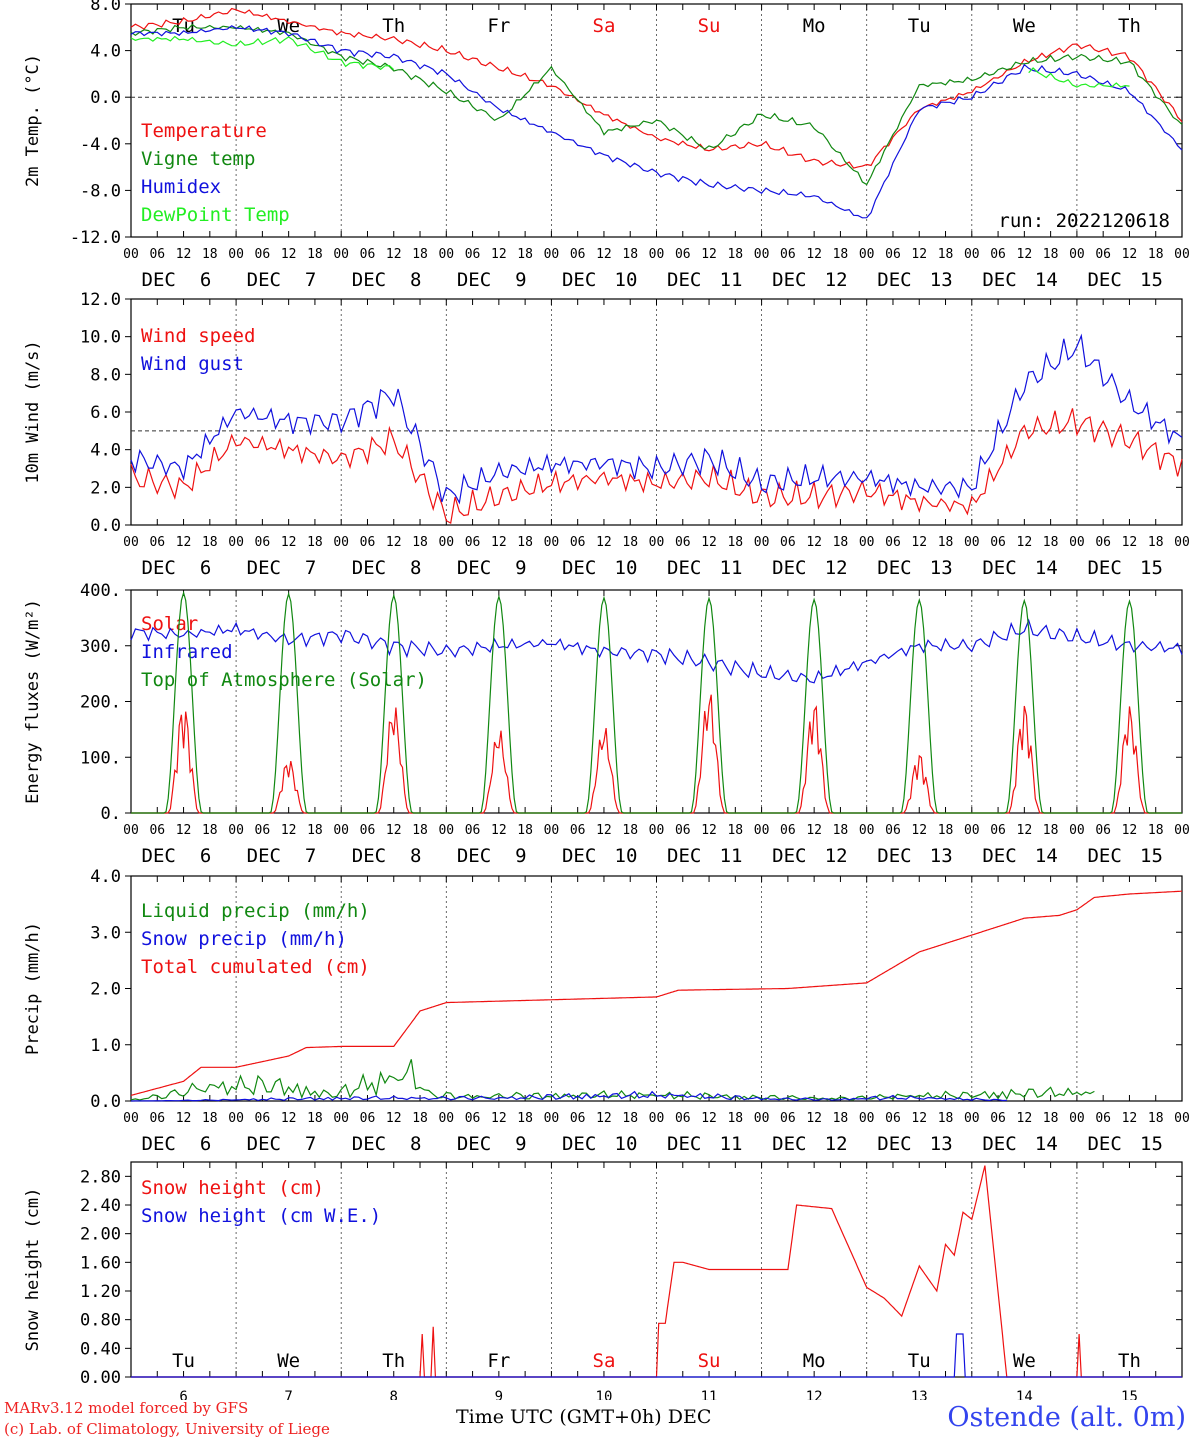 The width and height of the screenshot is (1194, 1440). I want to click on legend-entry: Humidex, so click(181, 187).